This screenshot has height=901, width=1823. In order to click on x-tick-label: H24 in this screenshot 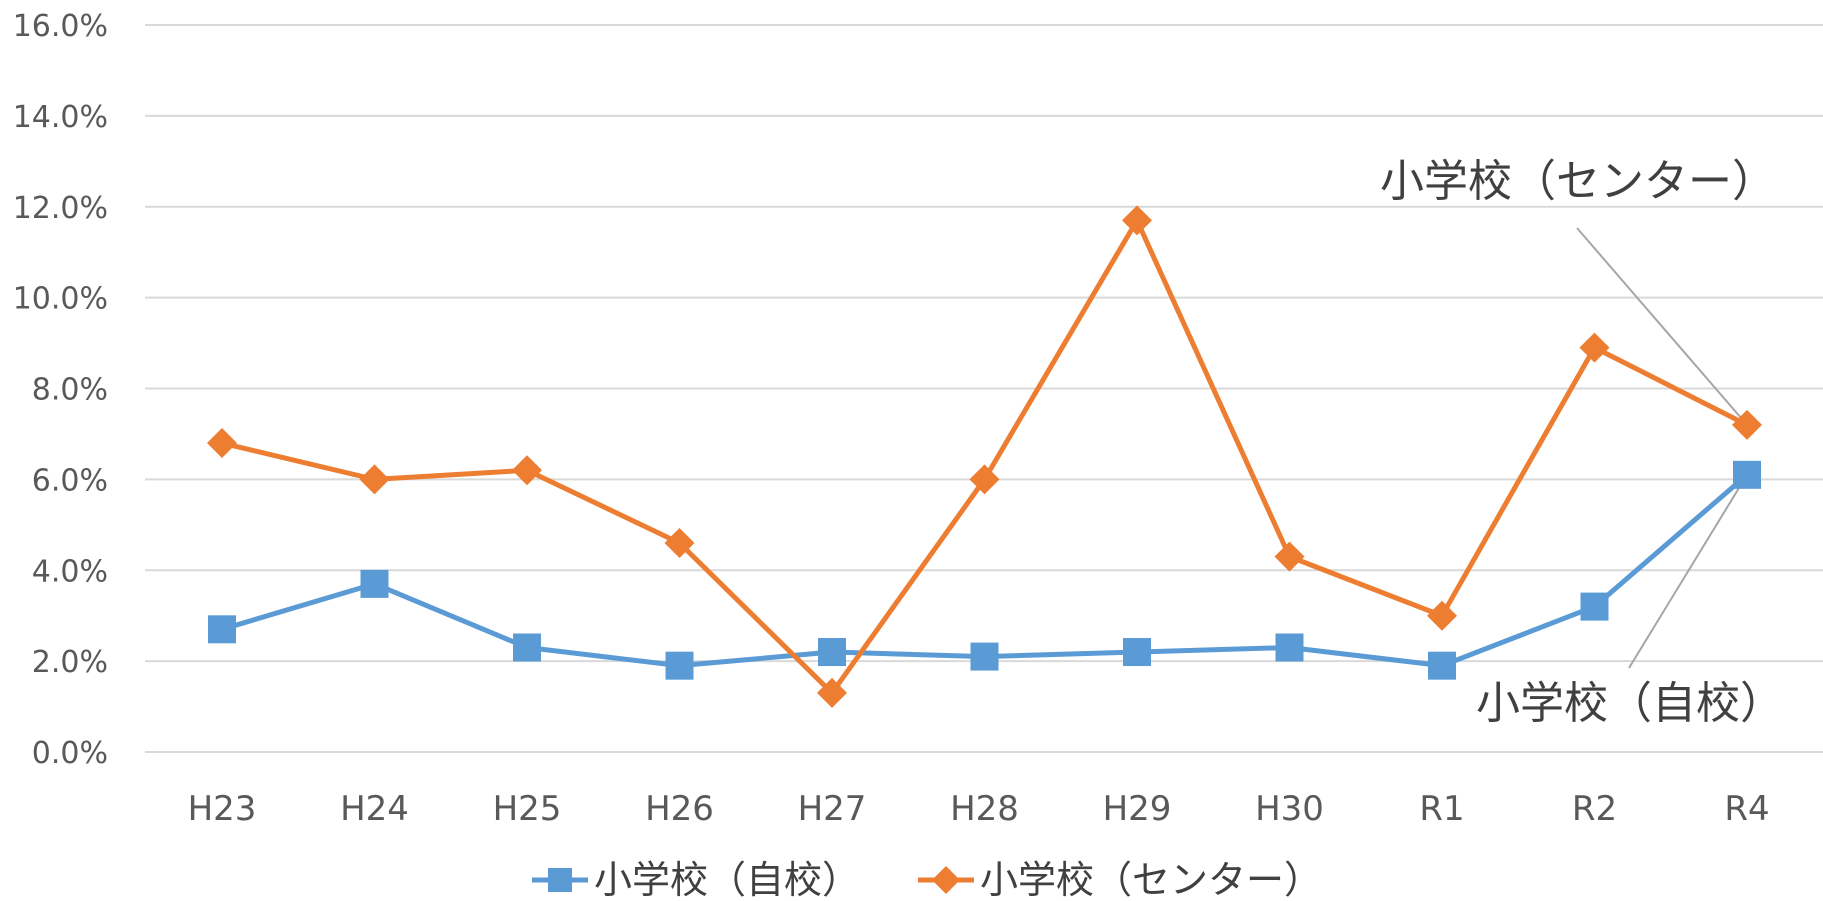, I will do `click(374, 809)`.